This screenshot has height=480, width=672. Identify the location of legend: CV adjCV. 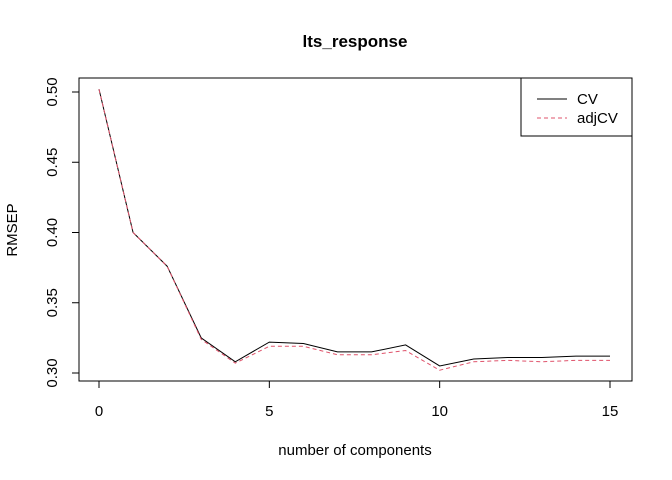
(576, 107).